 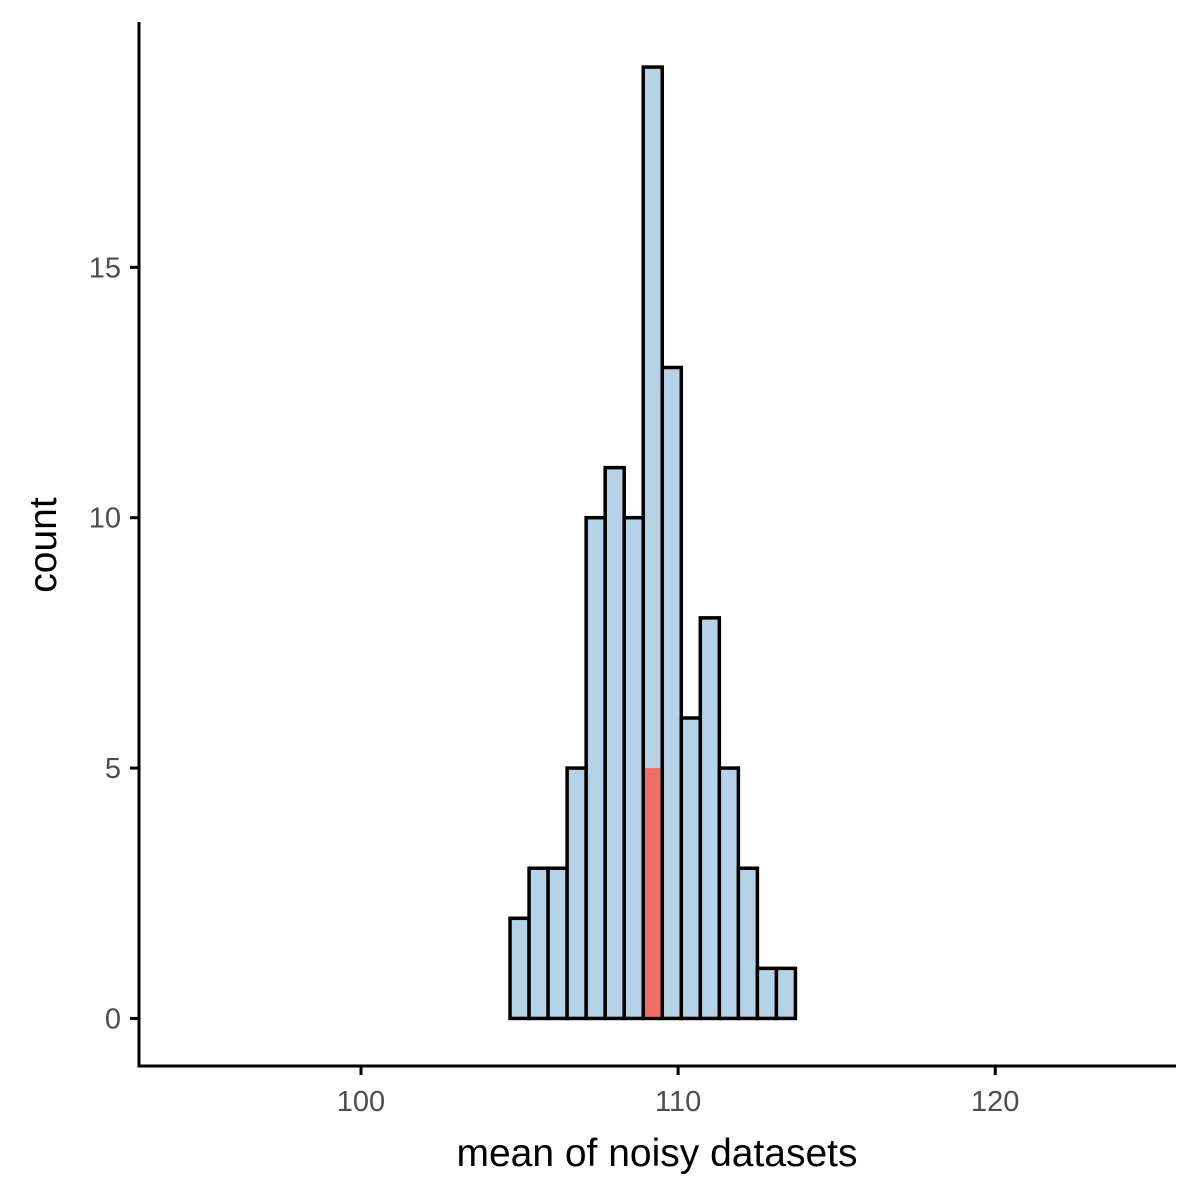 I want to click on highlight-bar, so click(x=652, y=892).